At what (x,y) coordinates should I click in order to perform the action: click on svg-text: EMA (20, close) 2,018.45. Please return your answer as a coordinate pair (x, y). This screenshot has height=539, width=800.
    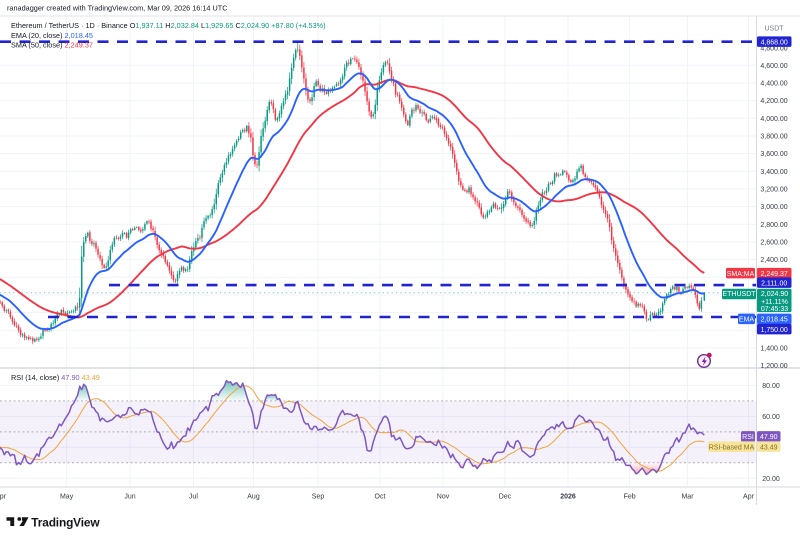
    Looking at the image, I should click on (52, 35).